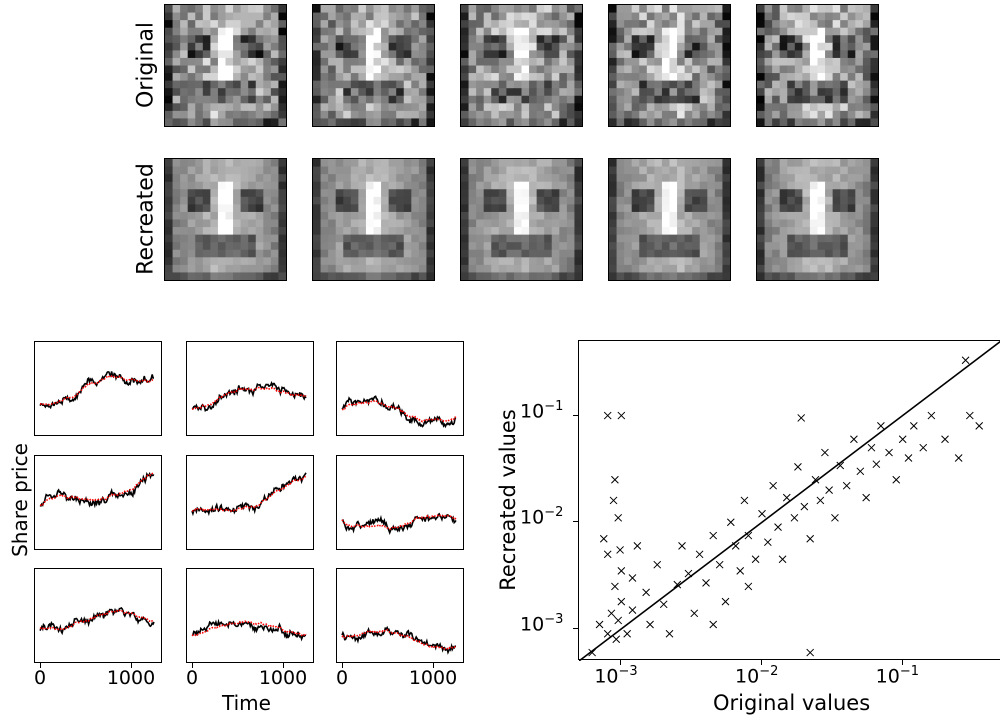 The height and width of the screenshot is (715, 1000). I want to click on row-label-original: Original, so click(146, 65).